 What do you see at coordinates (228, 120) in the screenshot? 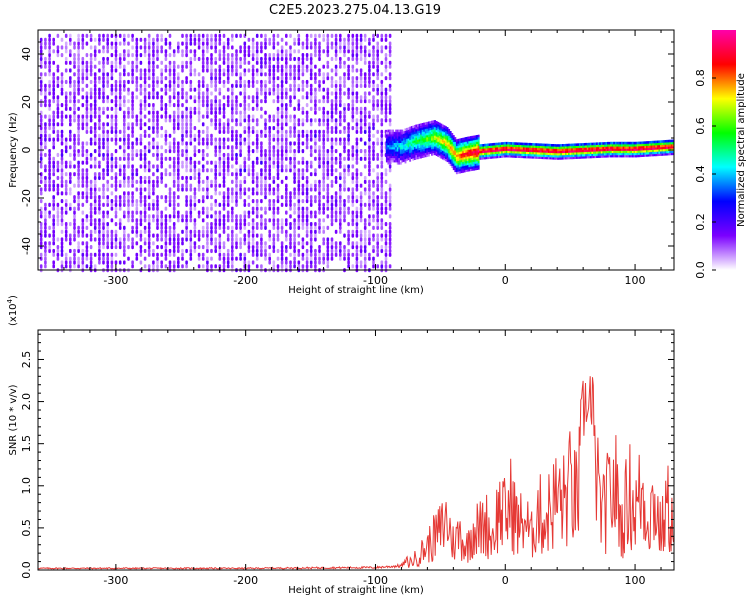
I see `heat-cell-2013` at bounding box center [228, 120].